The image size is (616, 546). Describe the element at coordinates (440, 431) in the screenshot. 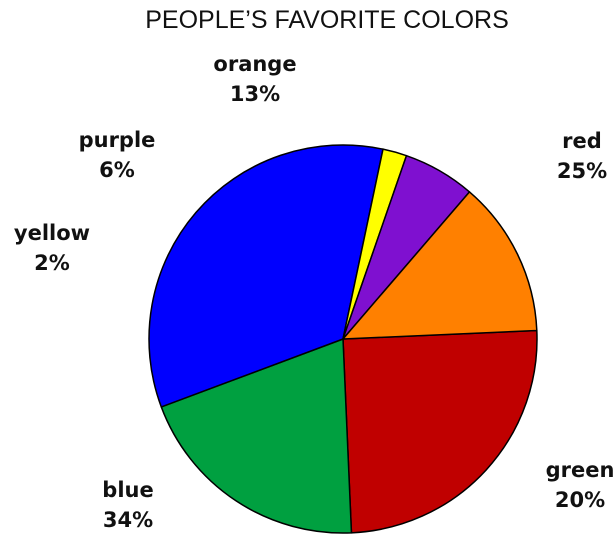

I see `pie-slice-red` at that location.